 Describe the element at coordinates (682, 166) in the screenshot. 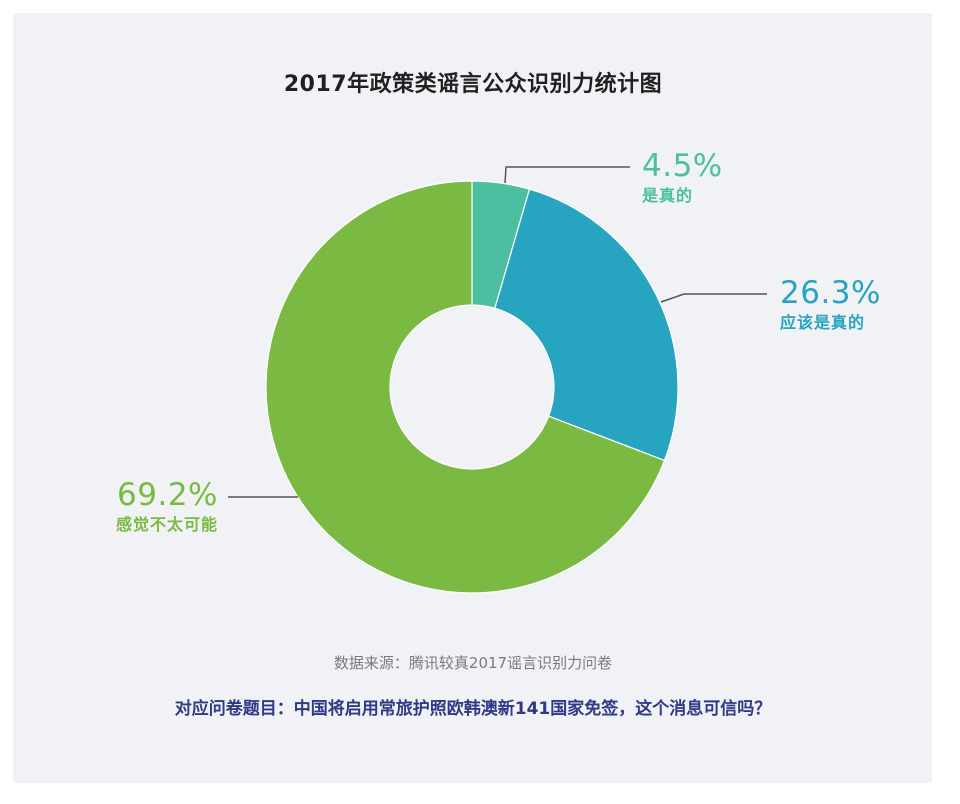

I see `label-slice0-pct: 4.5%` at that location.